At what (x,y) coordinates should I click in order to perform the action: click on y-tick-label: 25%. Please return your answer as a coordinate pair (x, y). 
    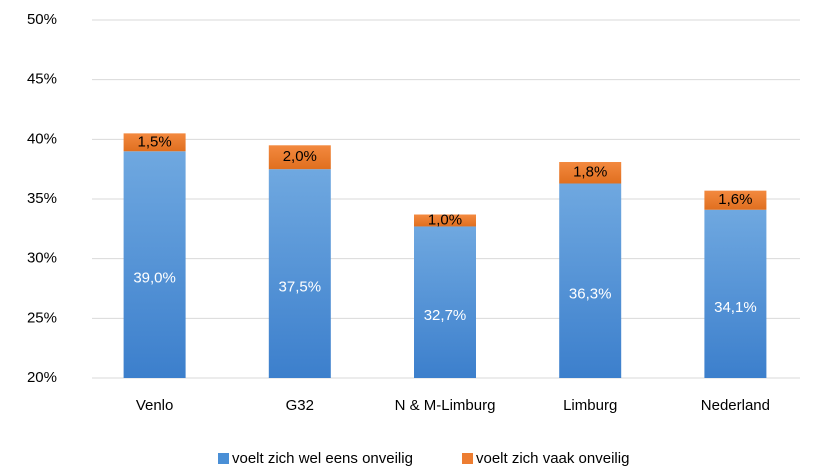
    Looking at the image, I should click on (42, 317).